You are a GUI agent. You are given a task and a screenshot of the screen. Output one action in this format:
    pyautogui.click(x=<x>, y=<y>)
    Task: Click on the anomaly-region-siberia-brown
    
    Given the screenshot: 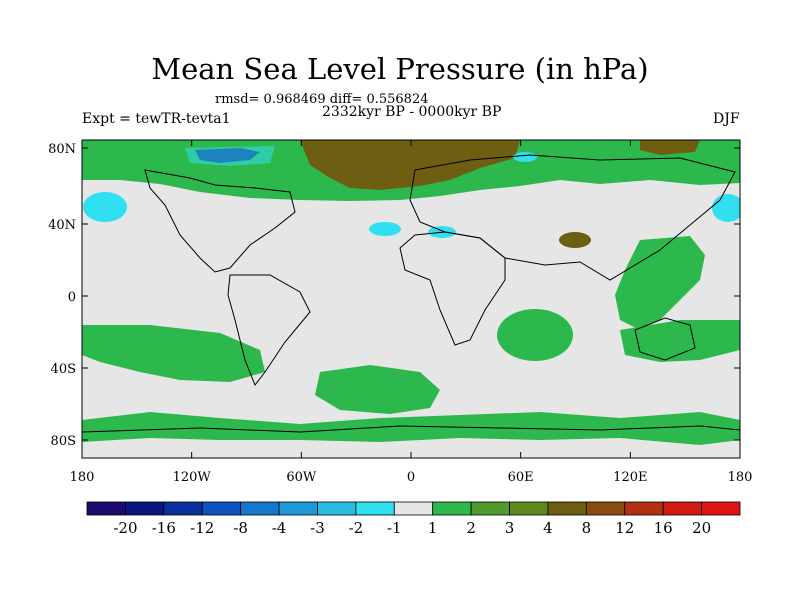 What is the action you would take?
    pyautogui.click(x=670, y=147)
    